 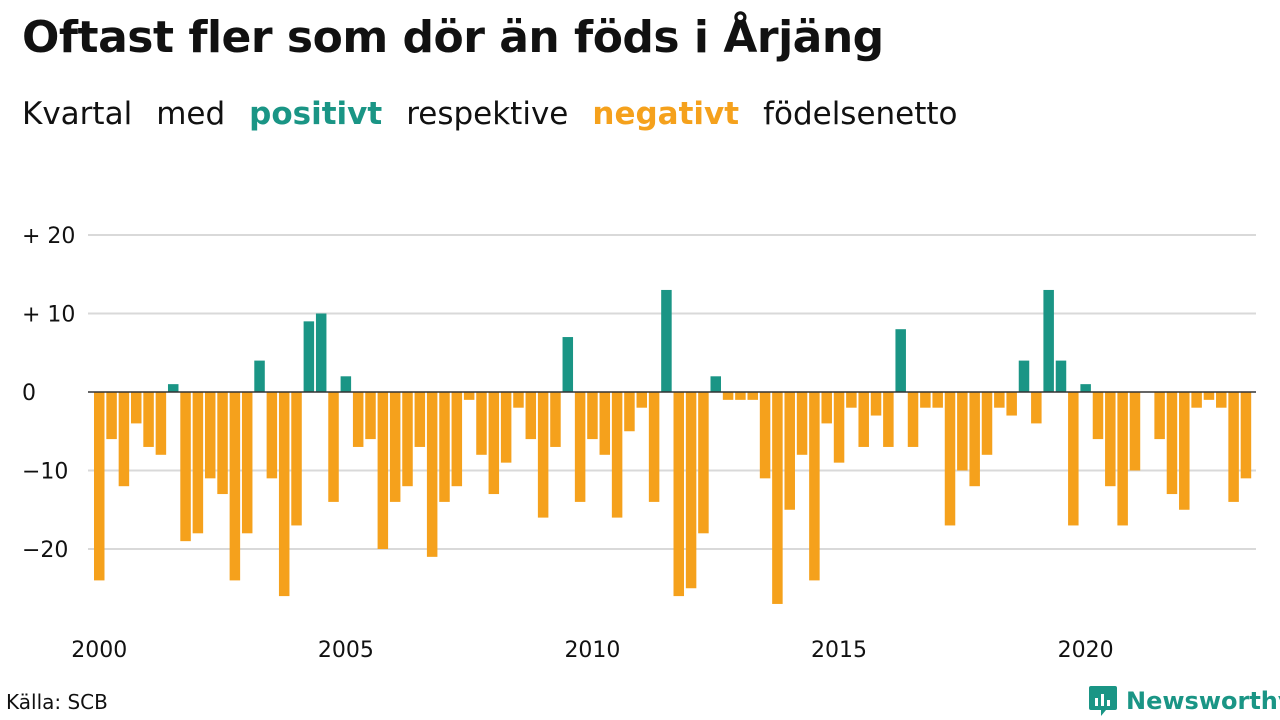 I want to click on subtitle-word: respektive, so click(x=487, y=114).